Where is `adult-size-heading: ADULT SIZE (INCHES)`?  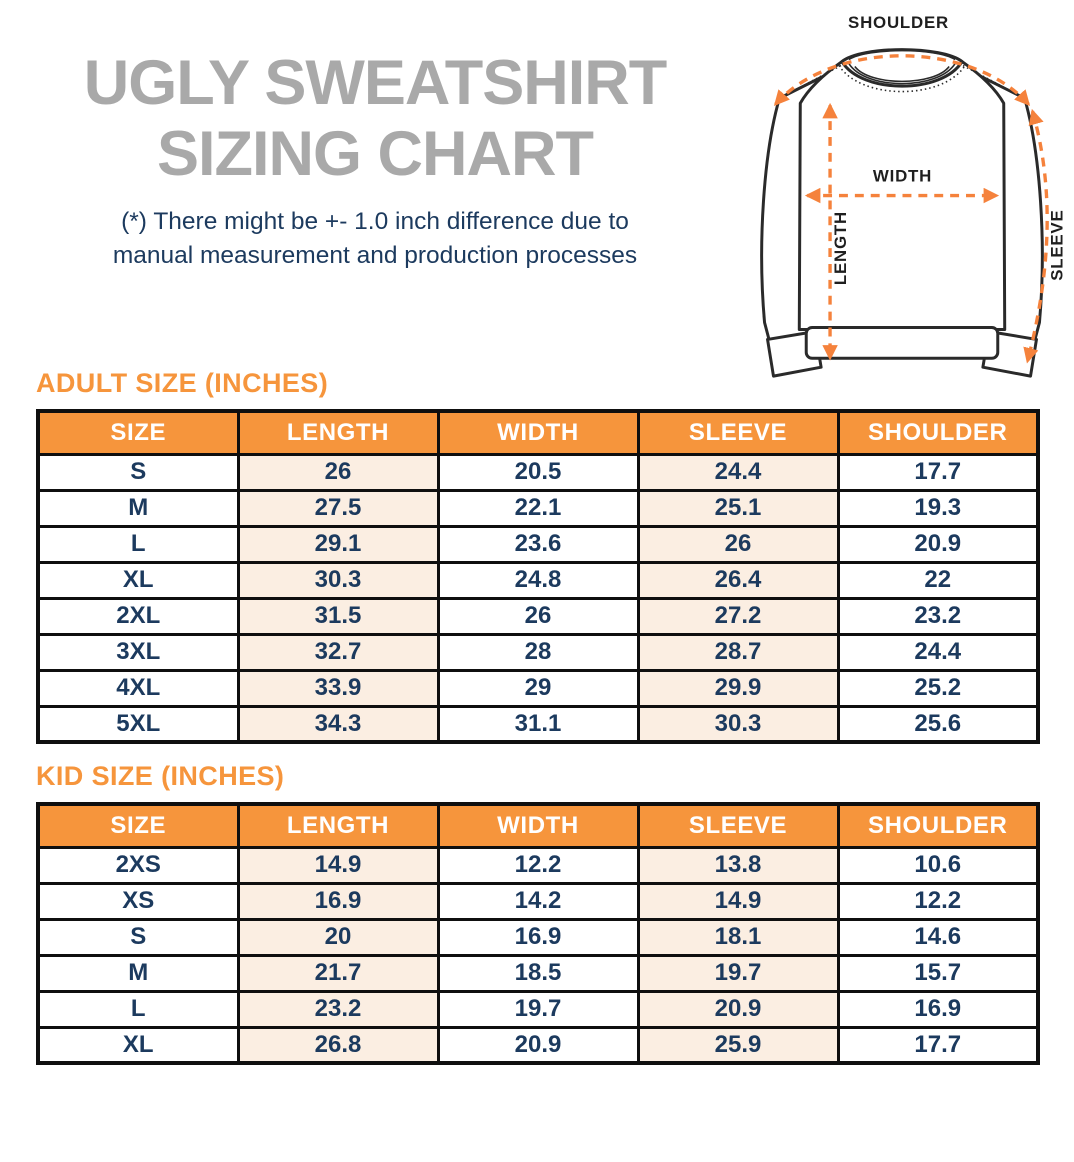
adult-size-heading: ADULT SIZE (INCHES) is located at coordinates (182, 383).